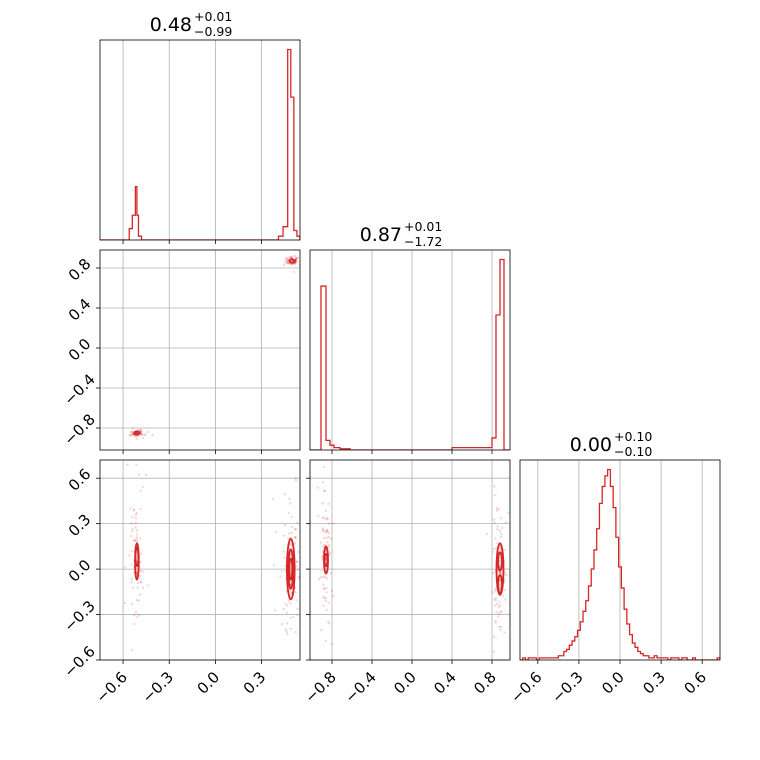  I want to click on x-tick-label: −0.3, so click(158, 687).